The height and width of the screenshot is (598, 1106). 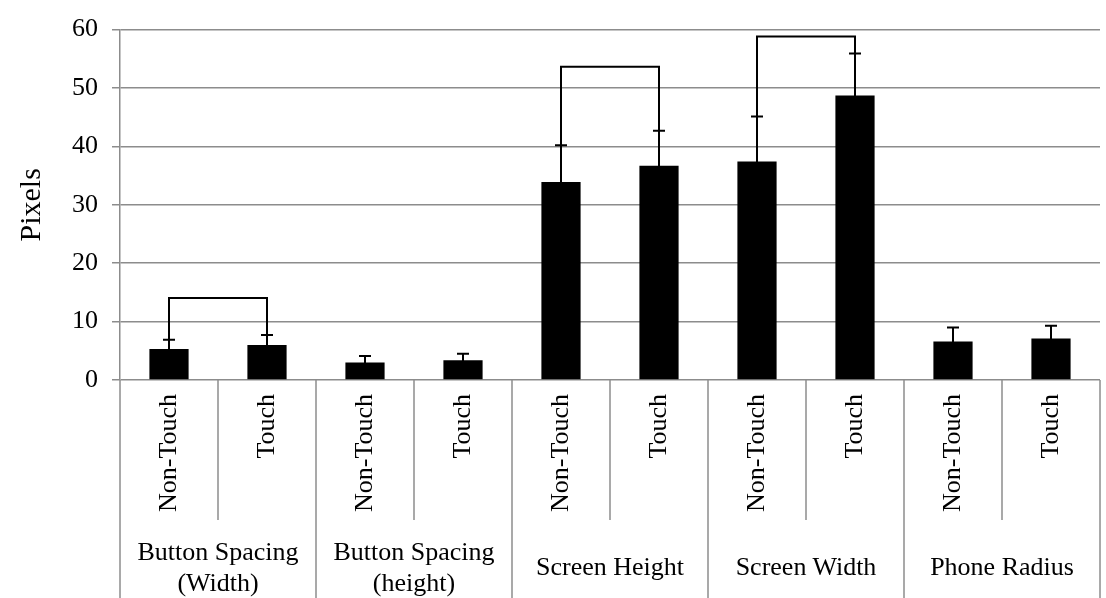 What do you see at coordinates (1002, 567) in the screenshot?
I see `x-tick-label: Phone Radius` at bounding box center [1002, 567].